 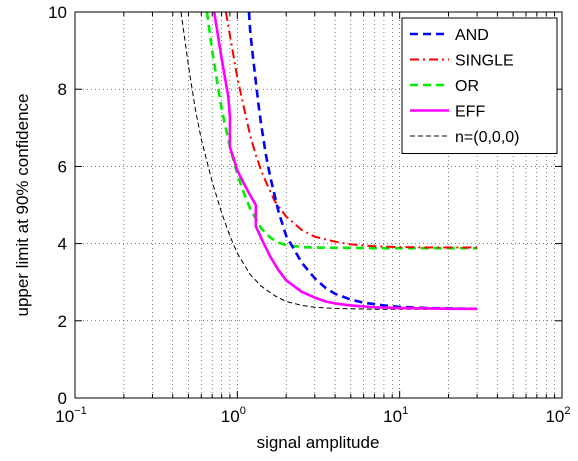 I want to click on y-axis-label: upper limit at 90% confidence, so click(x=22, y=204).